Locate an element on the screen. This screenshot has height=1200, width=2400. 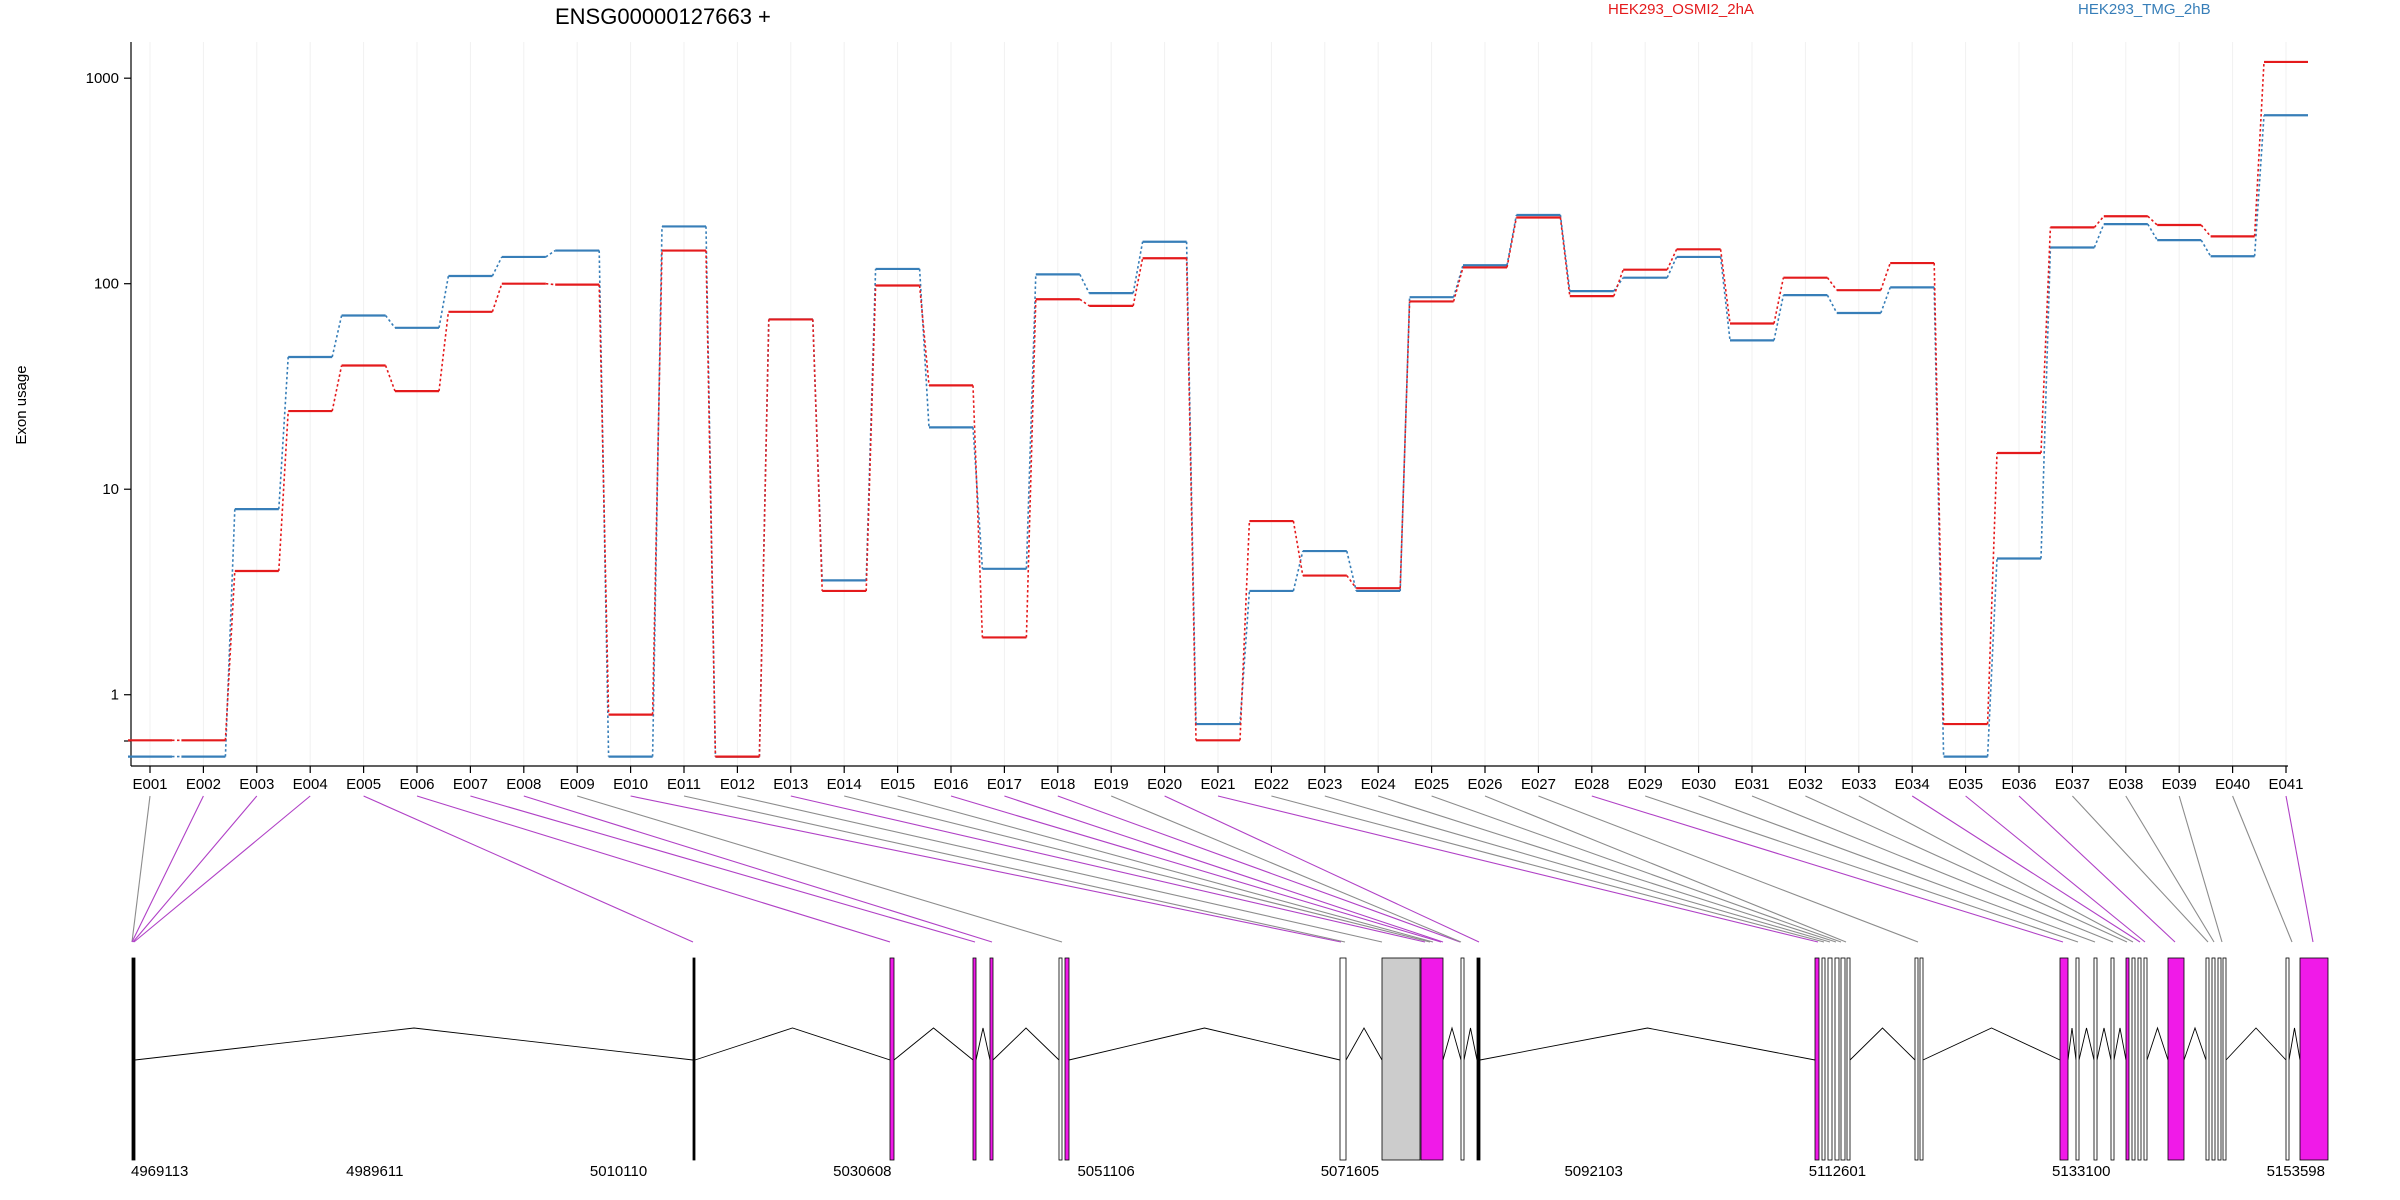
x-tick-label: E004 is located at coordinates (310, 784).